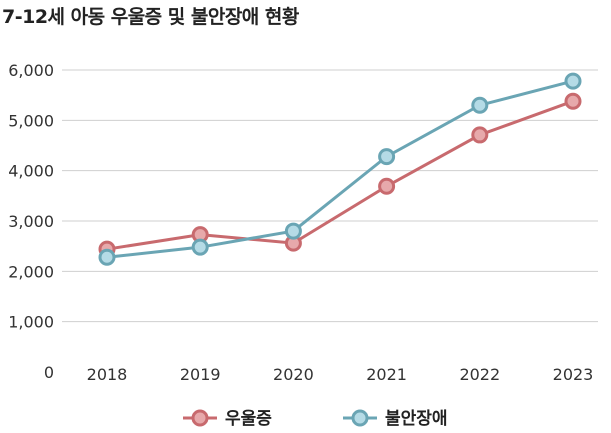 The width and height of the screenshot is (611, 433). Describe the element at coordinates (573, 374) in the screenshot. I see `x-tick-label: 2023` at that location.